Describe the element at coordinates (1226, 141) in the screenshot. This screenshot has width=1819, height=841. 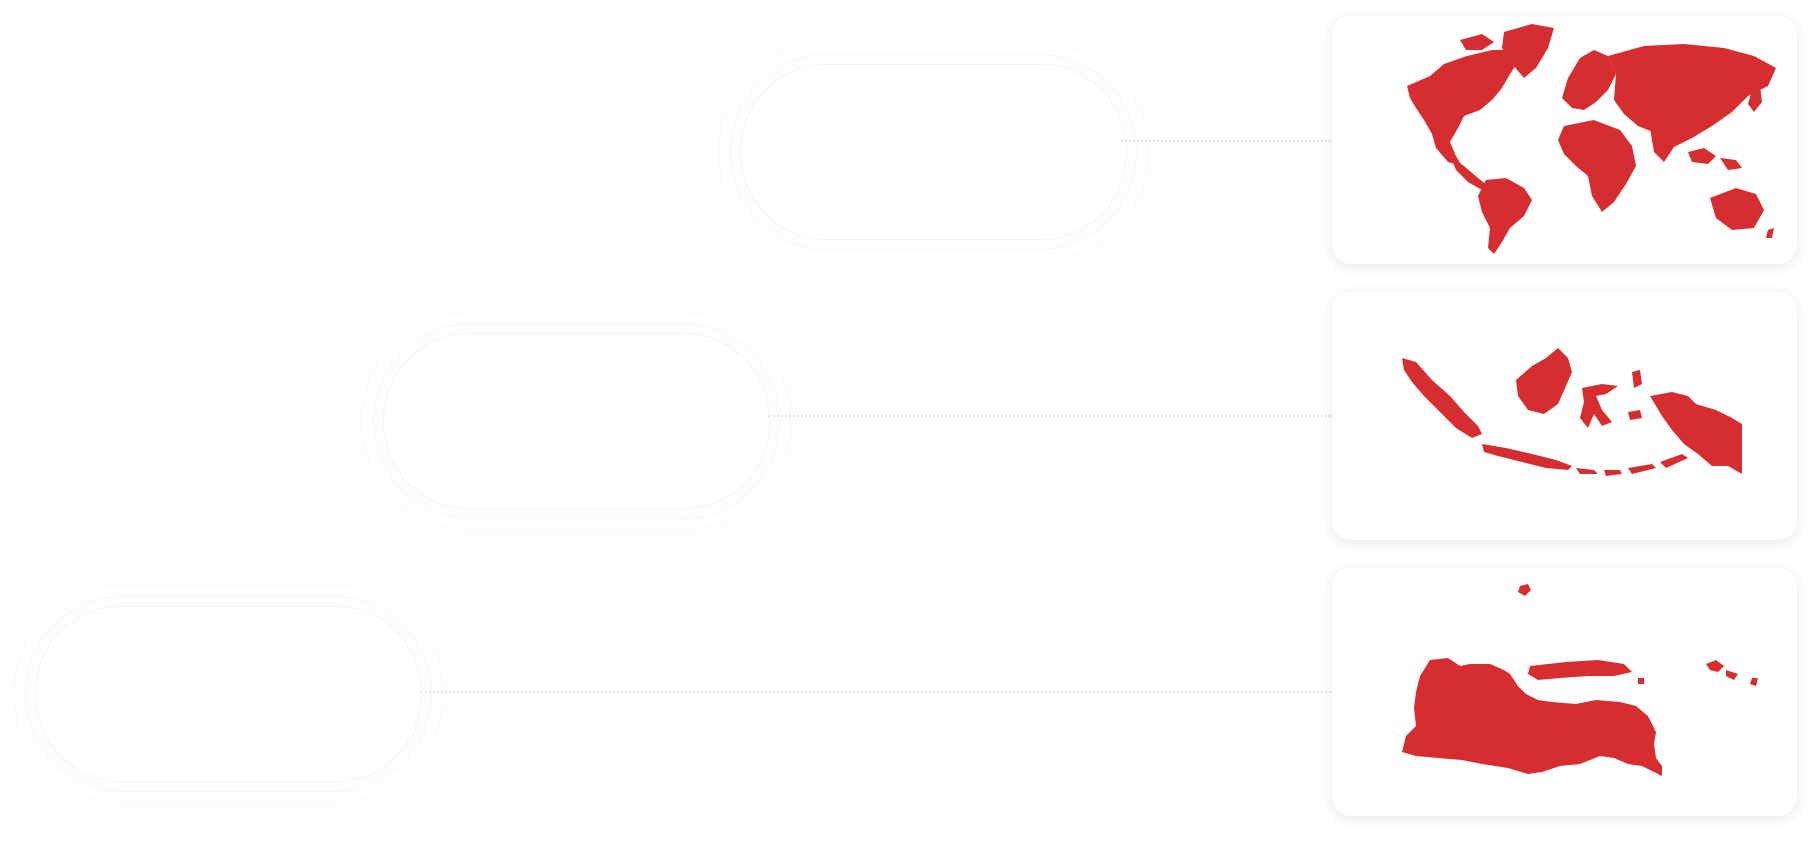
I see `level-world-connector` at that location.